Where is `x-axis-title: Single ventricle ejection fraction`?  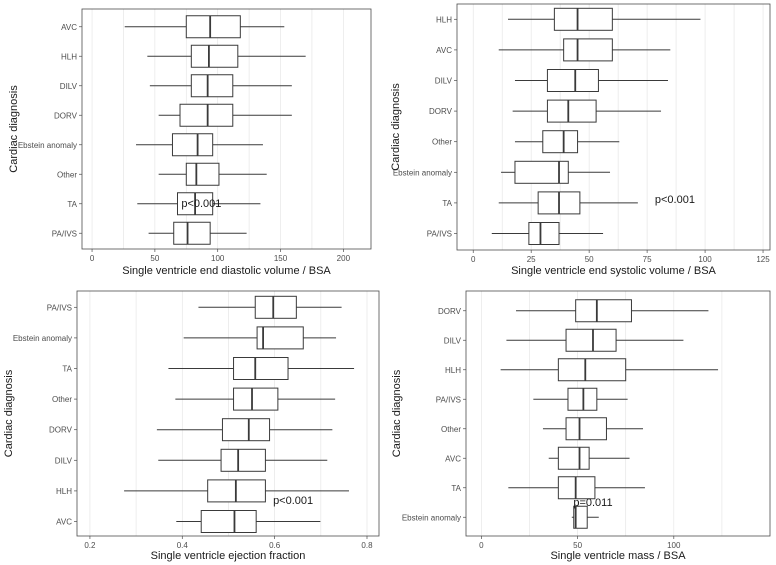 x-axis-title: Single ventricle ejection fraction is located at coordinates (228, 556).